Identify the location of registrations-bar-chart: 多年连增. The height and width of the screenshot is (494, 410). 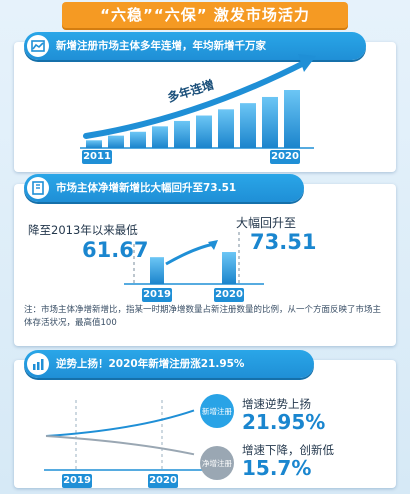
(198, 101).